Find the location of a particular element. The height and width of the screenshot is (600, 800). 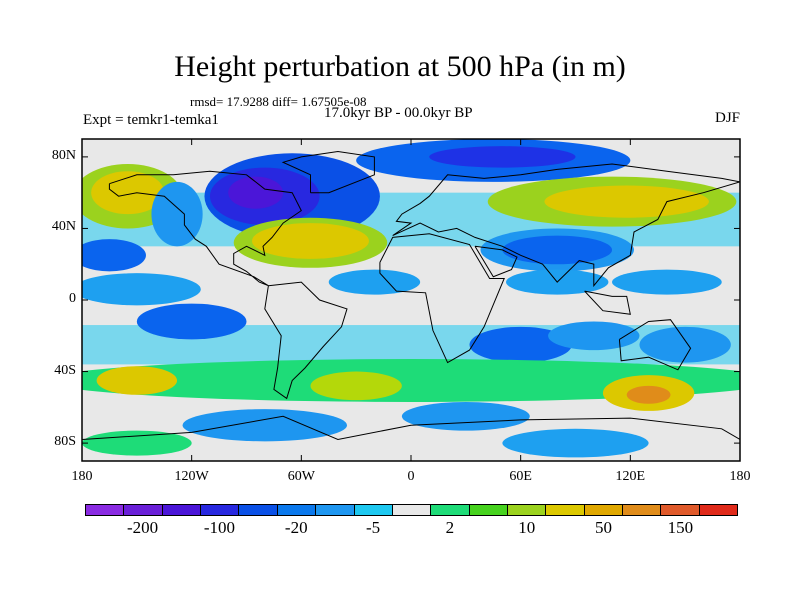

contour-asia-high-core is located at coordinates (626, 201).